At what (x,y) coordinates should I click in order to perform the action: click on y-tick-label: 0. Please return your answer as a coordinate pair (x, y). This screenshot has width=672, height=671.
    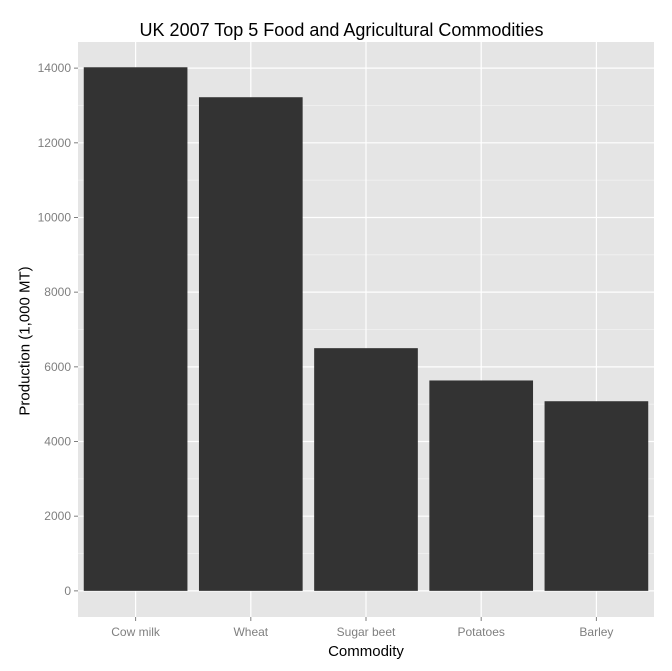
    Looking at the image, I should click on (67, 591).